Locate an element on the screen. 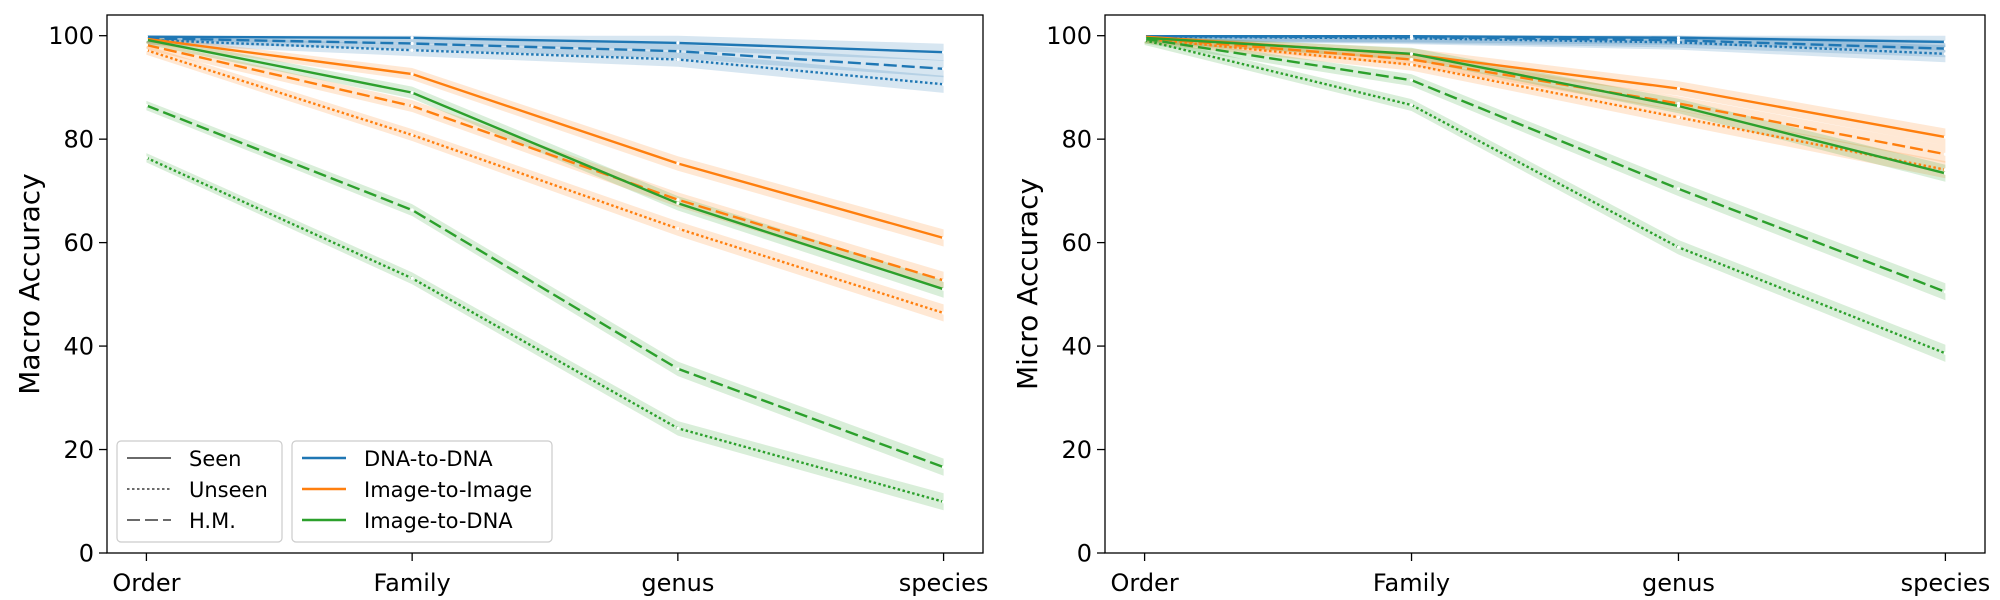 Image resolution: width=2000 pixels, height=600 pixels. line-dna-to-dna-unseen is located at coordinates (1545, 45).